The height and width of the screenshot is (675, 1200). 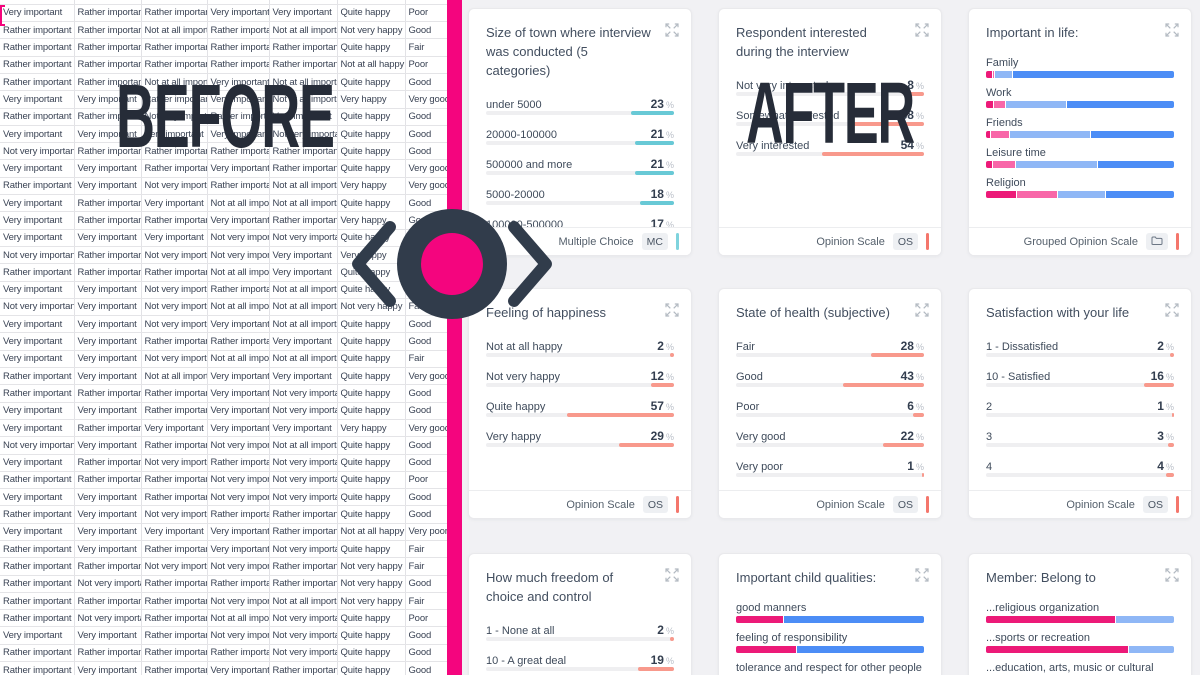 I want to click on expand-icon, so click(x=672, y=310).